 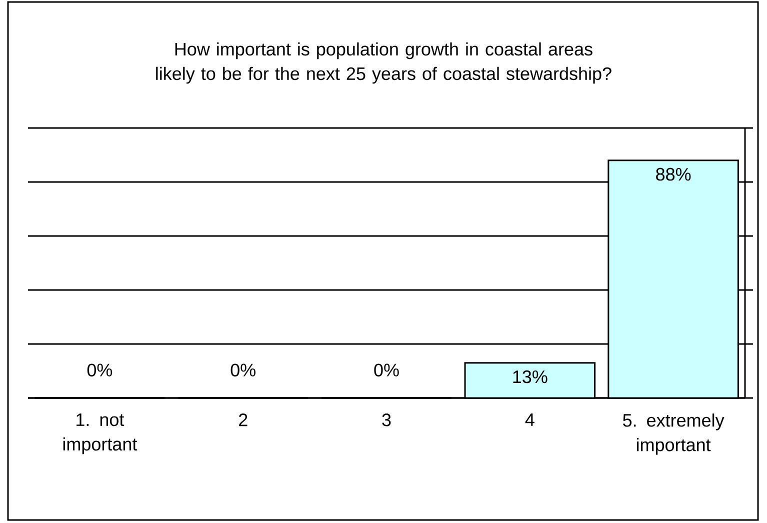 I want to click on data-label: 13%, so click(x=530, y=377).